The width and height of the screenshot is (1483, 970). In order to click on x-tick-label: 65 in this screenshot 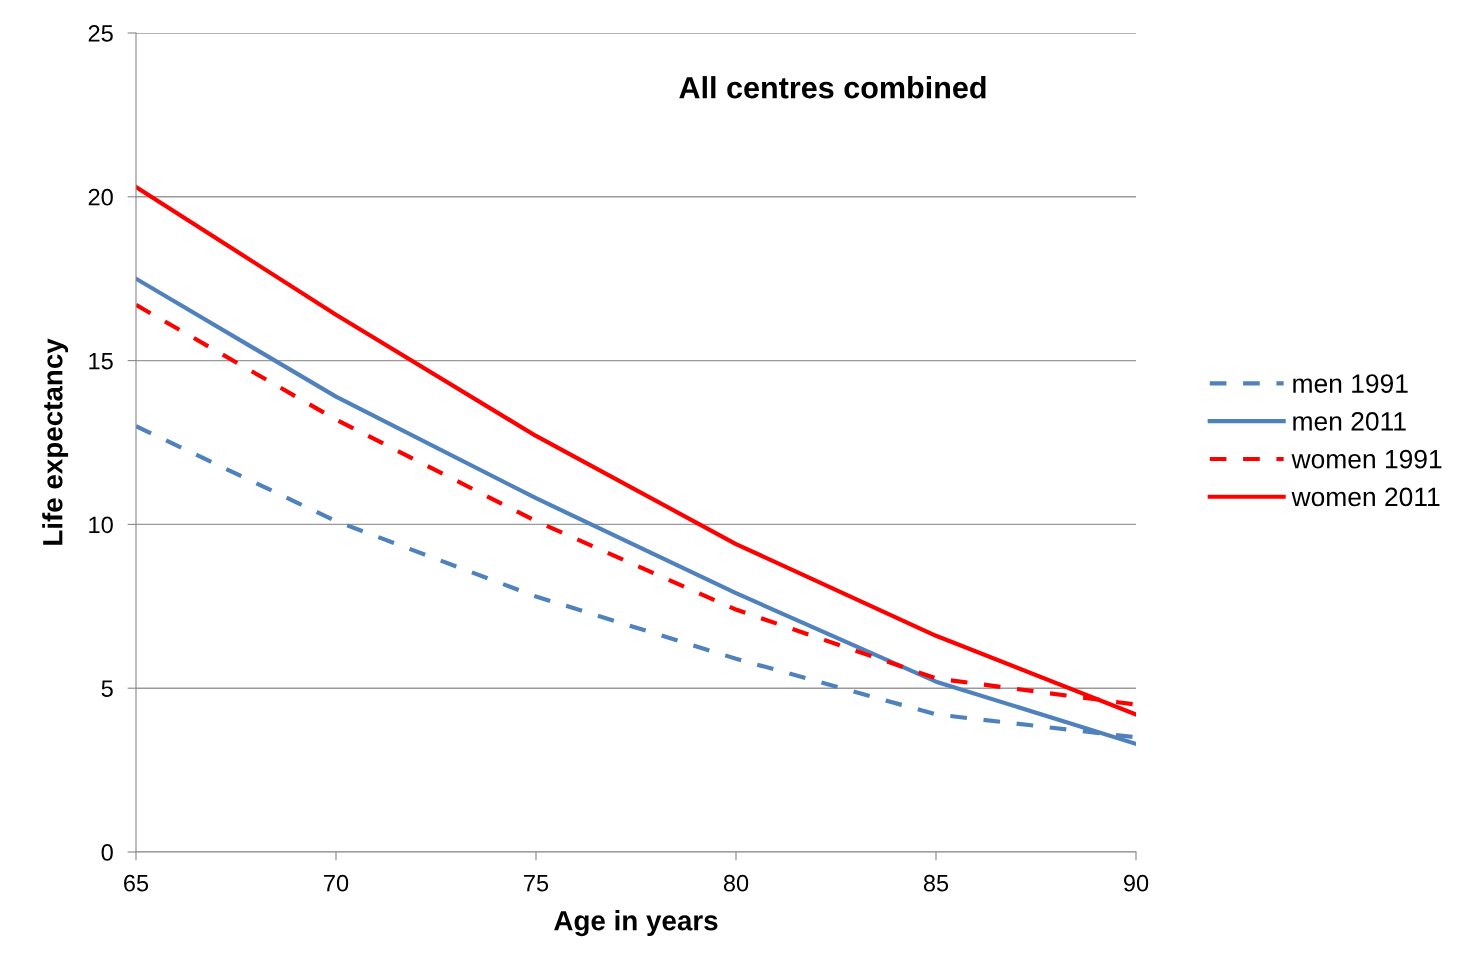, I will do `click(136, 883)`.